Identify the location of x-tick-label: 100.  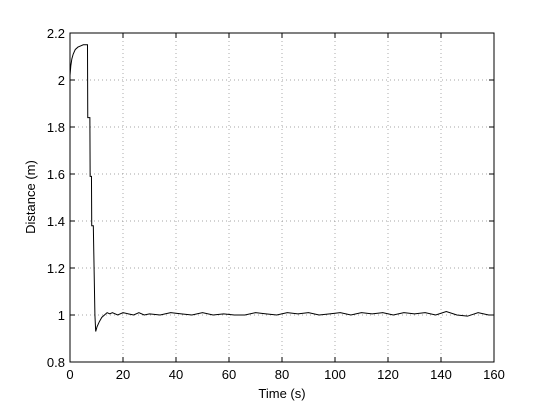
(335, 374).